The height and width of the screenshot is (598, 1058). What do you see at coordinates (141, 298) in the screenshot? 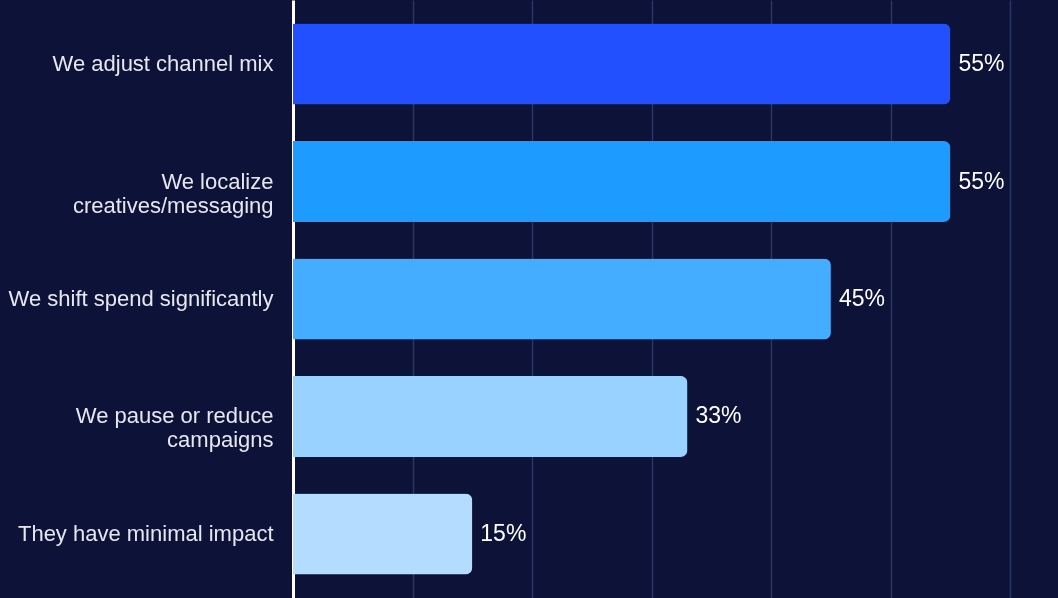
I see `y-tick-label: We shift spend significantly` at bounding box center [141, 298].